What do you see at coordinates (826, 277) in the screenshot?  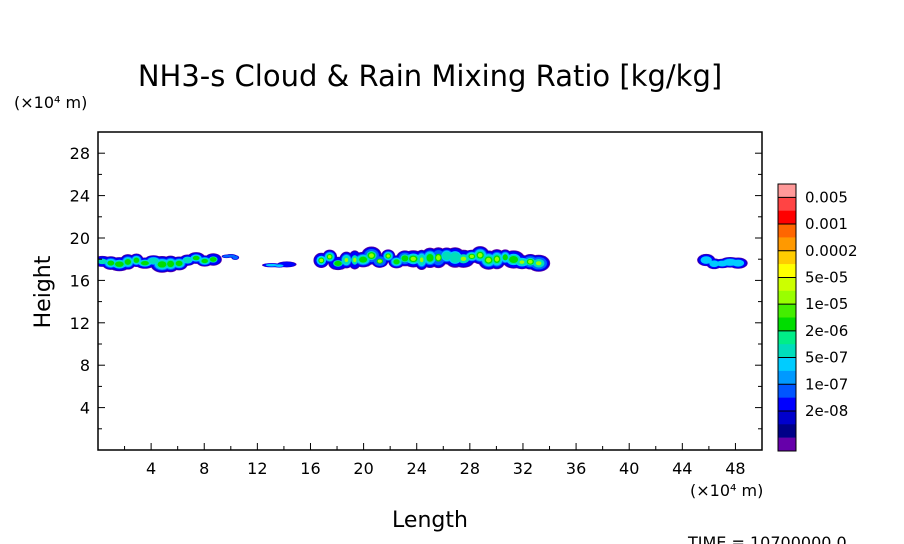 I see `colorbar-label: 5e-05` at bounding box center [826, 277].